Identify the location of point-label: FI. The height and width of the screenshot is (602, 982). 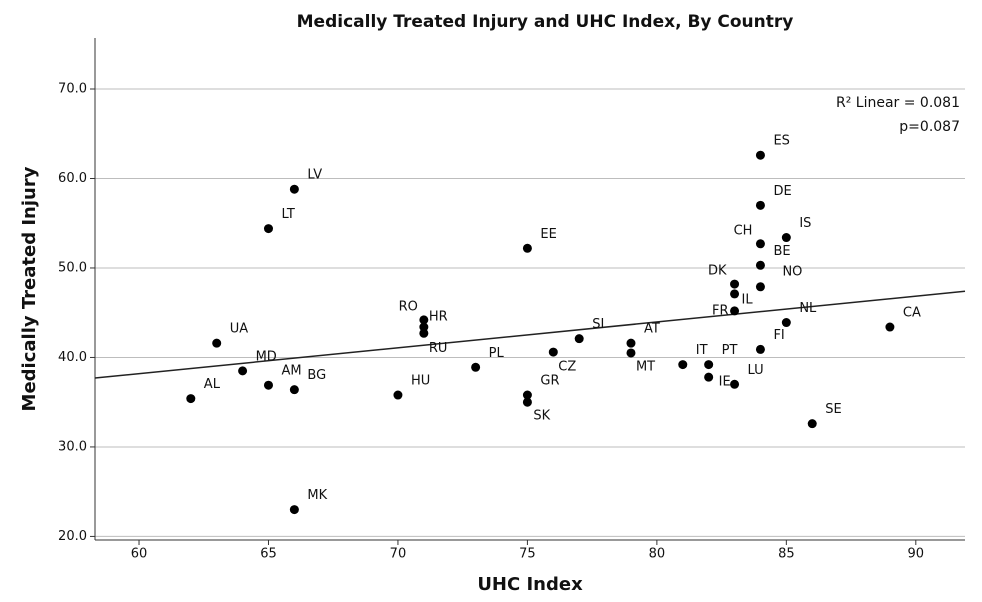
(778, 335).